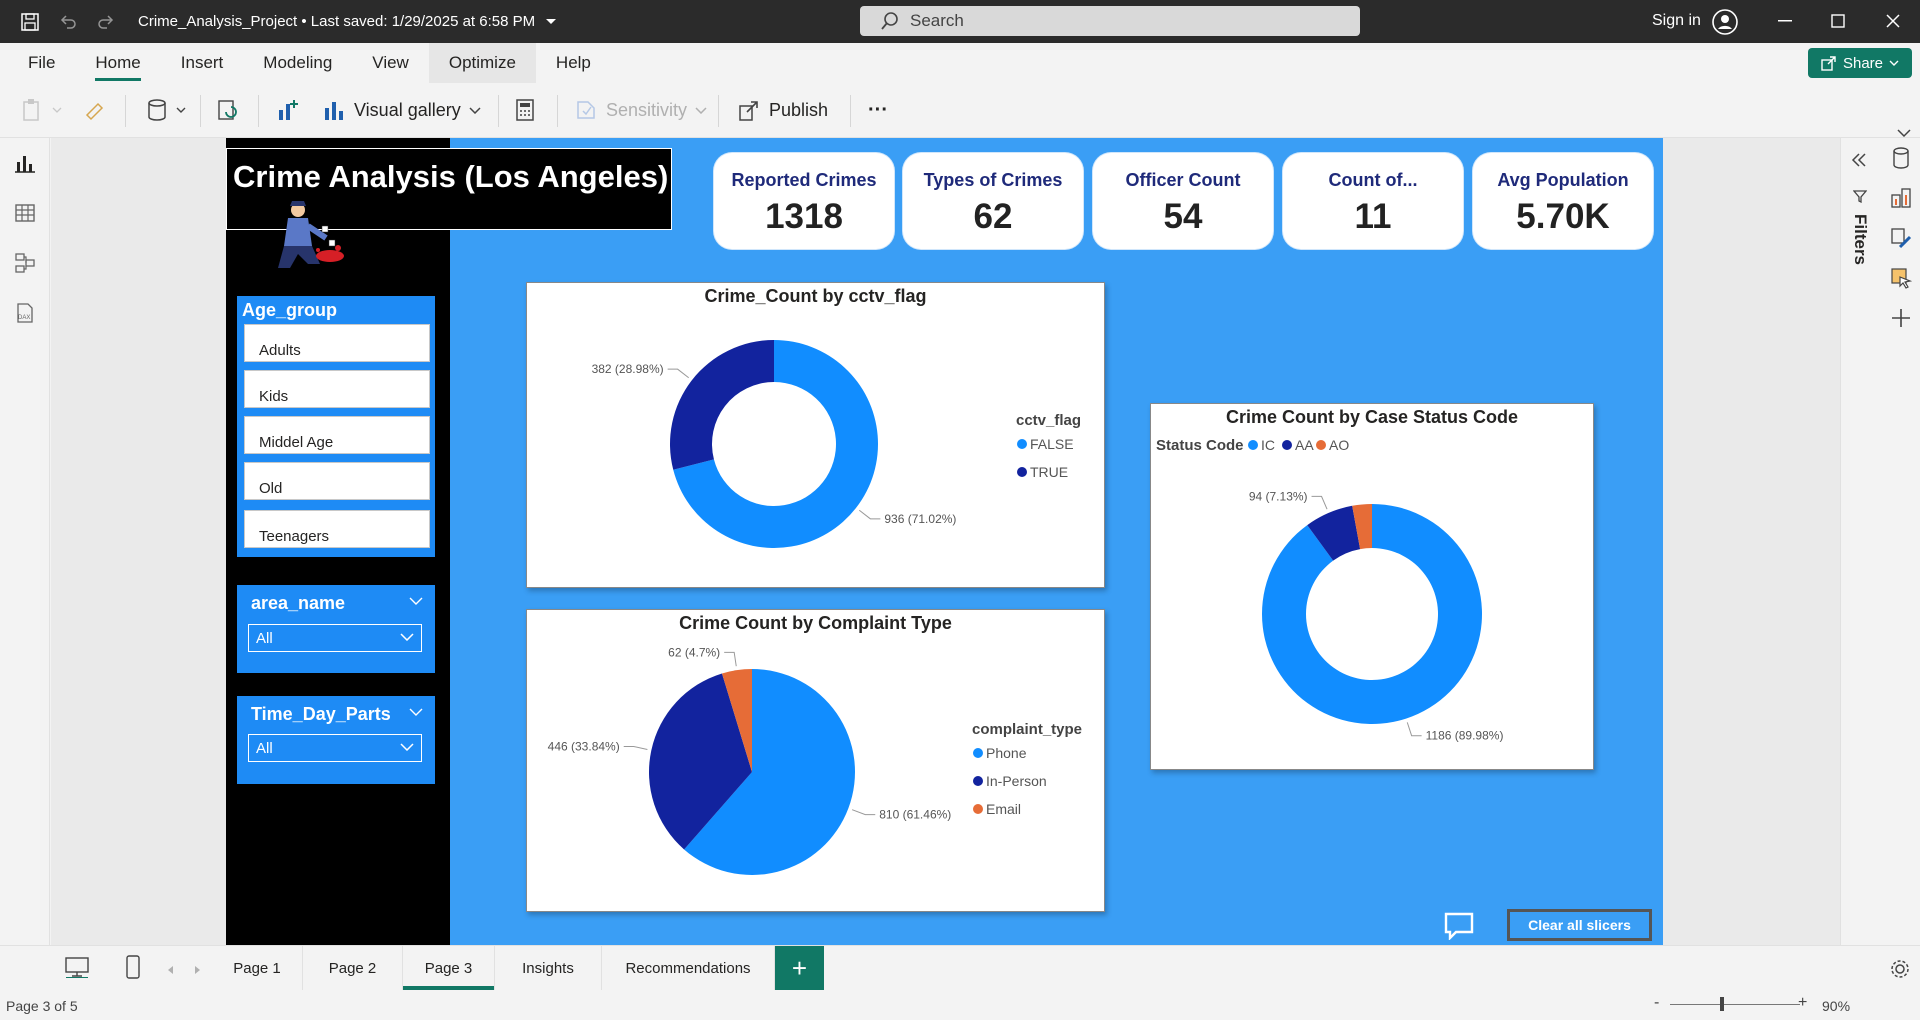 Image resolution: width=1920 pixels, height=1020 pixels. I want to click on account-icon, so click(1725, 24).